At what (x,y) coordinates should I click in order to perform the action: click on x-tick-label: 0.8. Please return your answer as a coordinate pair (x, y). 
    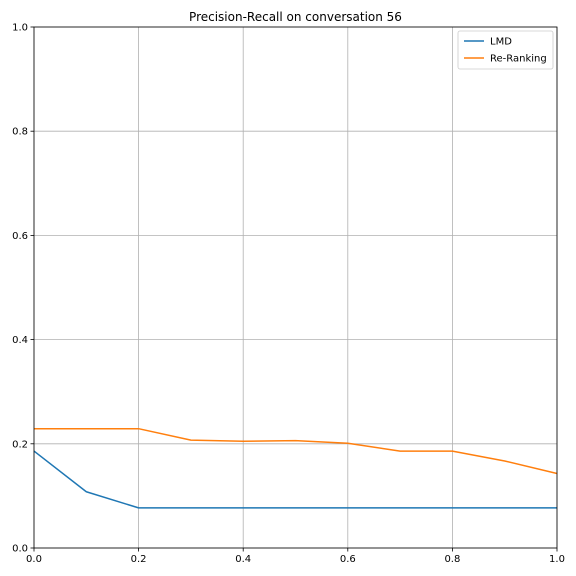
    Looking at the image, I should click on (452, 559).